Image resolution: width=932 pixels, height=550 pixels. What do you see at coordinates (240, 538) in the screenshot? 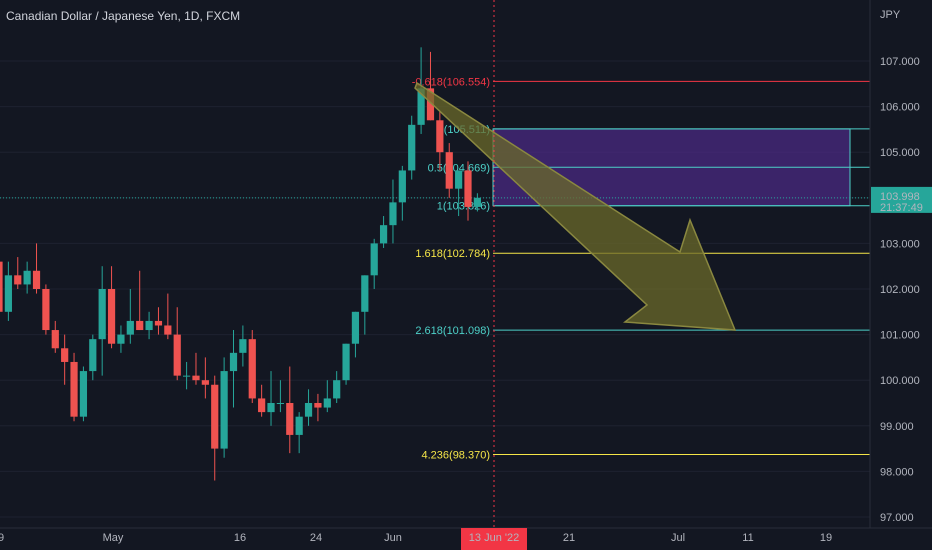
I see `time-tick-label: 16` at bounding box center [240, 538].